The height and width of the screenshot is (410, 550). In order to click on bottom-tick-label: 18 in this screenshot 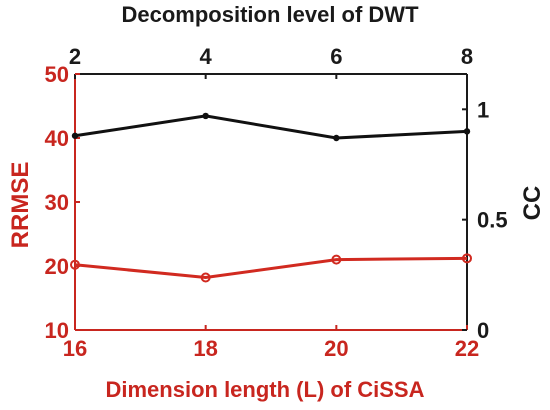, I will do `click(205, 348)`.